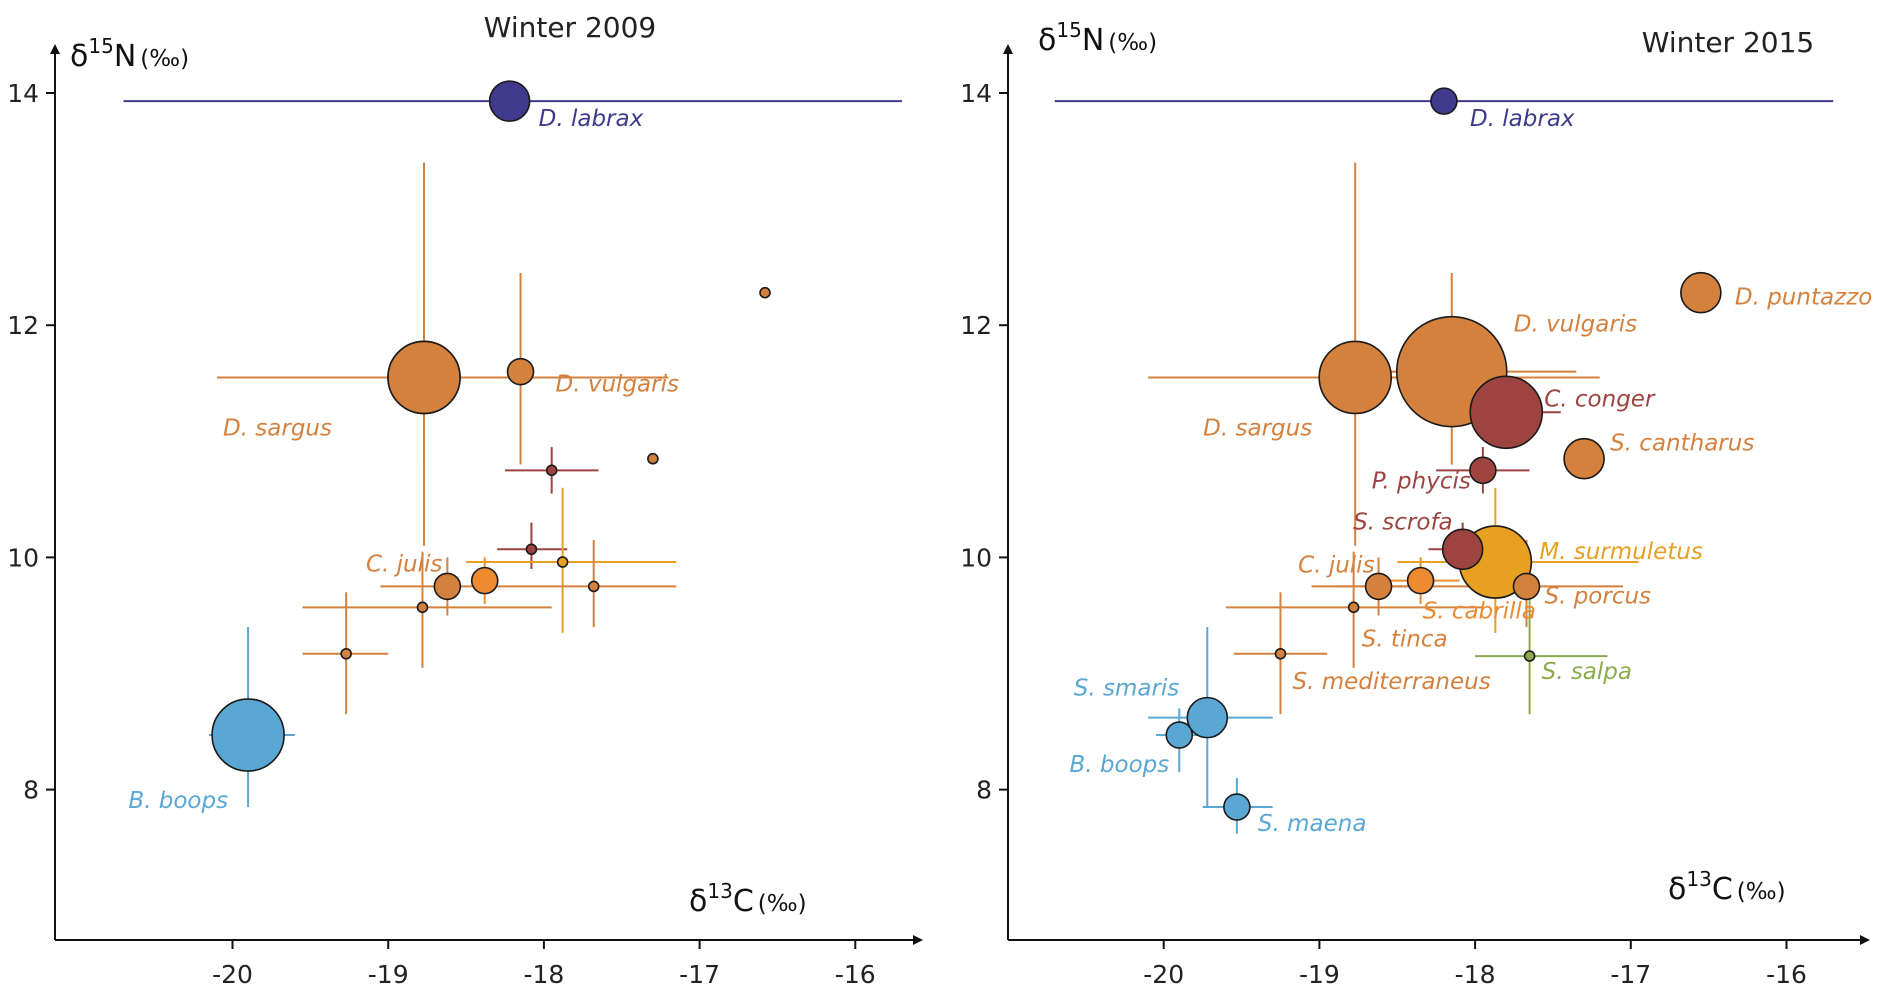 The height and width of the screenshot is (1003, 1881). What do you see at coordinates (1621, 552) in the screenshot?
I see `point-label-m-surmuletus: M. surmuletus` at bounding box center [1621, 552].